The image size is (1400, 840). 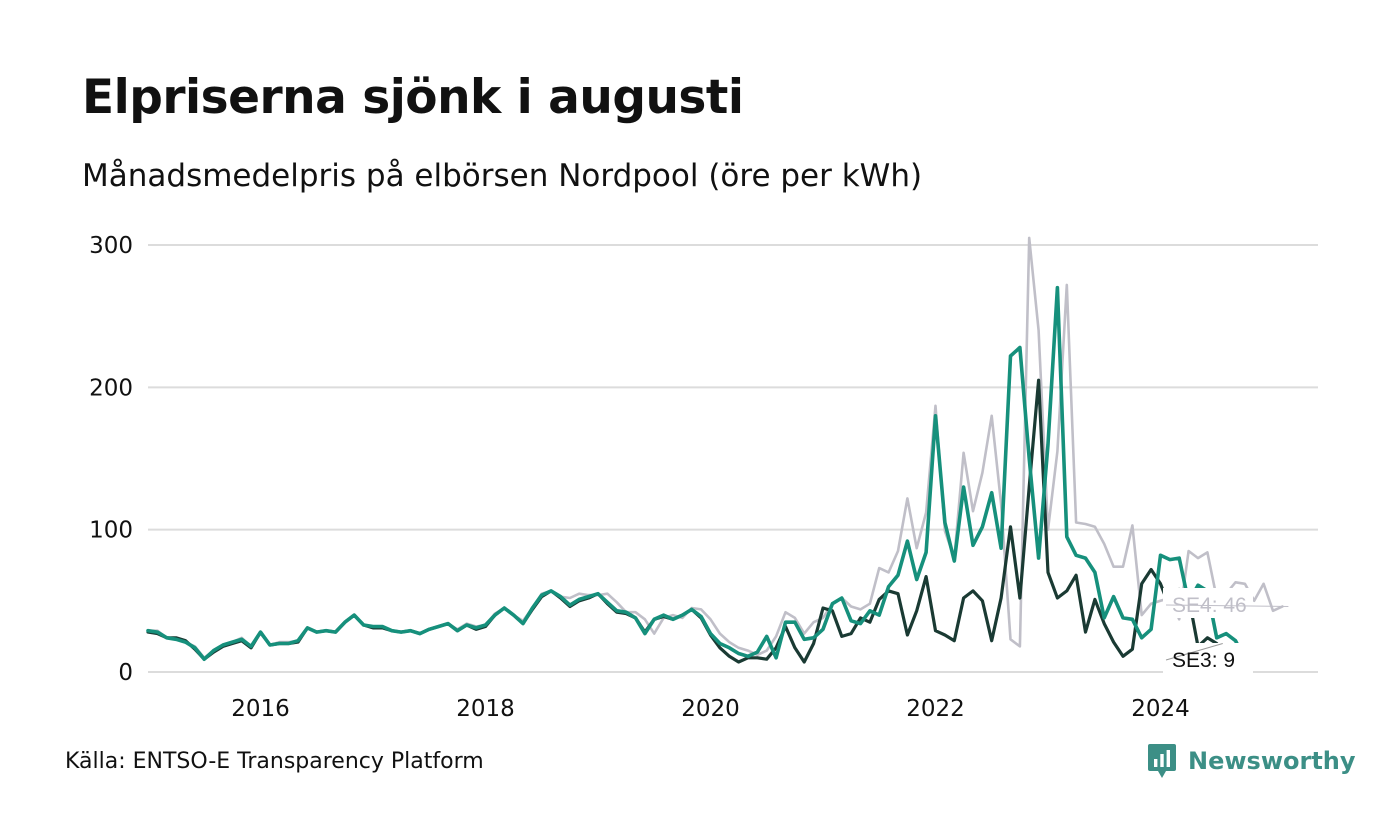 What do you see at coordinates (485, 709) in the screenshot?
I see `x-tick-label: 2018` at bounding box center [485, 709].